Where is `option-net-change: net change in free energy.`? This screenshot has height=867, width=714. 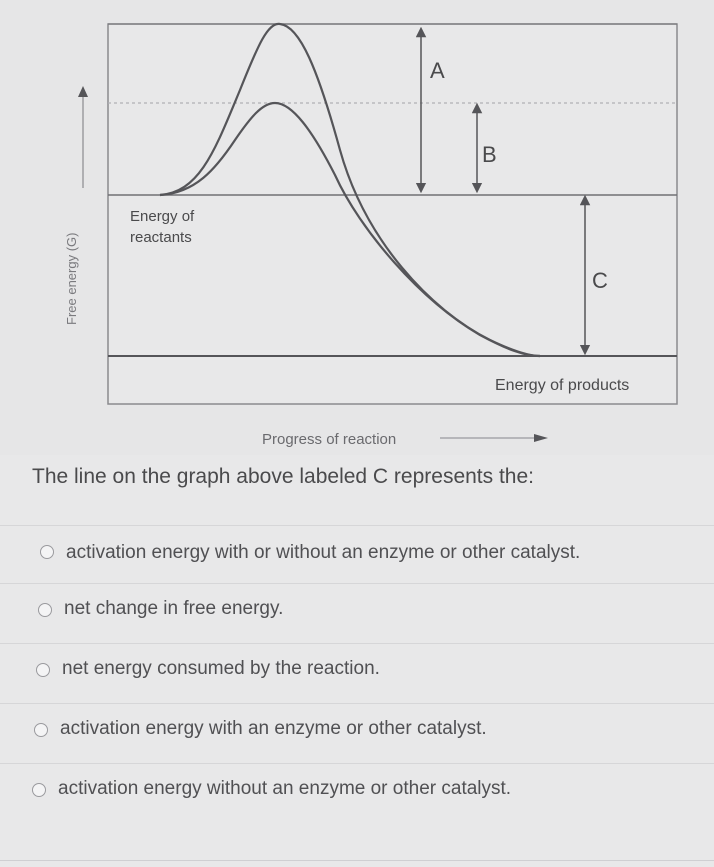
option-net-change: net change in free energy. is located at coordinates (357, 612).